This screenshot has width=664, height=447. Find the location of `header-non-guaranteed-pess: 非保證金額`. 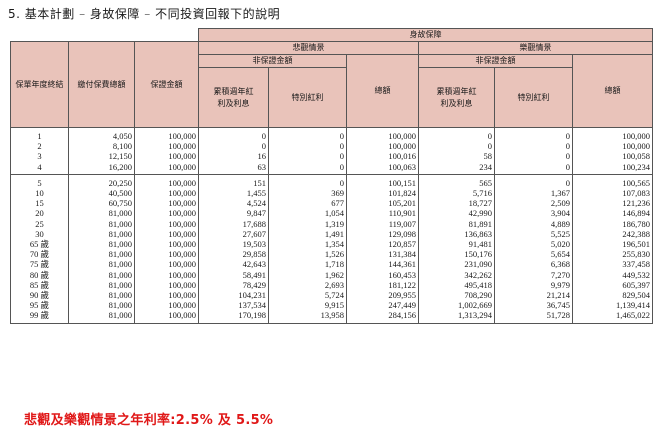

header-non-guaranteed-pess: 非保證金額 is located at coordinates (273, 61).